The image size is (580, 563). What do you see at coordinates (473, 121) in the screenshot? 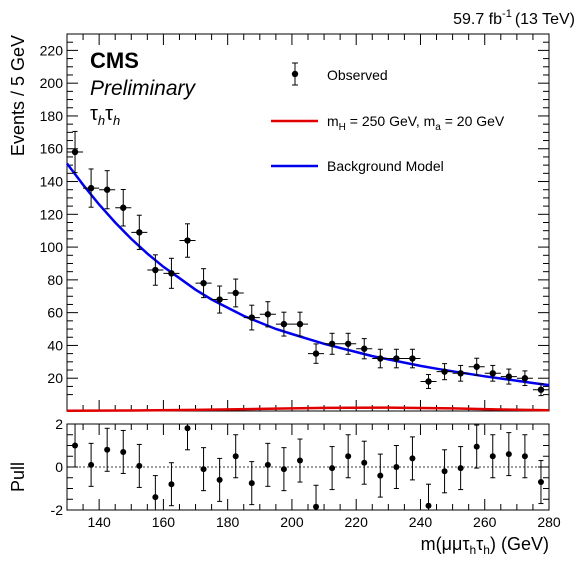
I see `legend-signal-val2: = 20 GeV` at bounding box center [473, 121].